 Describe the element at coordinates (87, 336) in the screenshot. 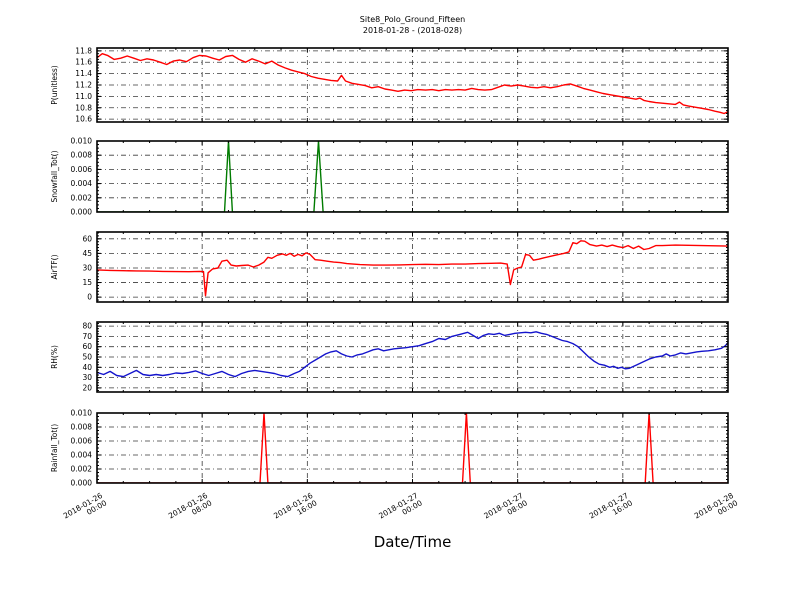

I see `ytick-label: 70` at that location.